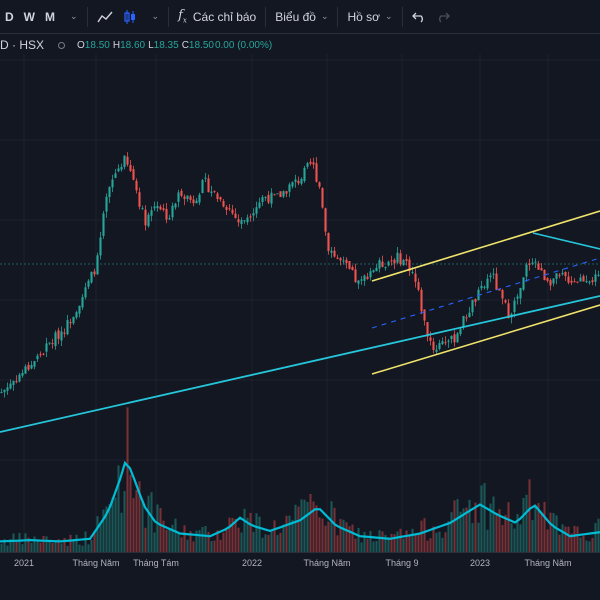  I want to click on chart-type-line-button, so click(105, 17).